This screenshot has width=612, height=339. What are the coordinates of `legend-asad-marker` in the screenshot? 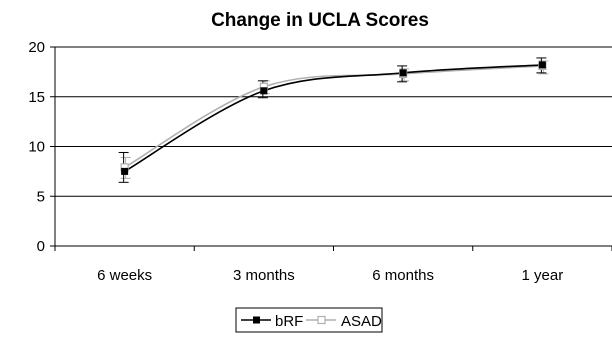 It's located at (321, 320).